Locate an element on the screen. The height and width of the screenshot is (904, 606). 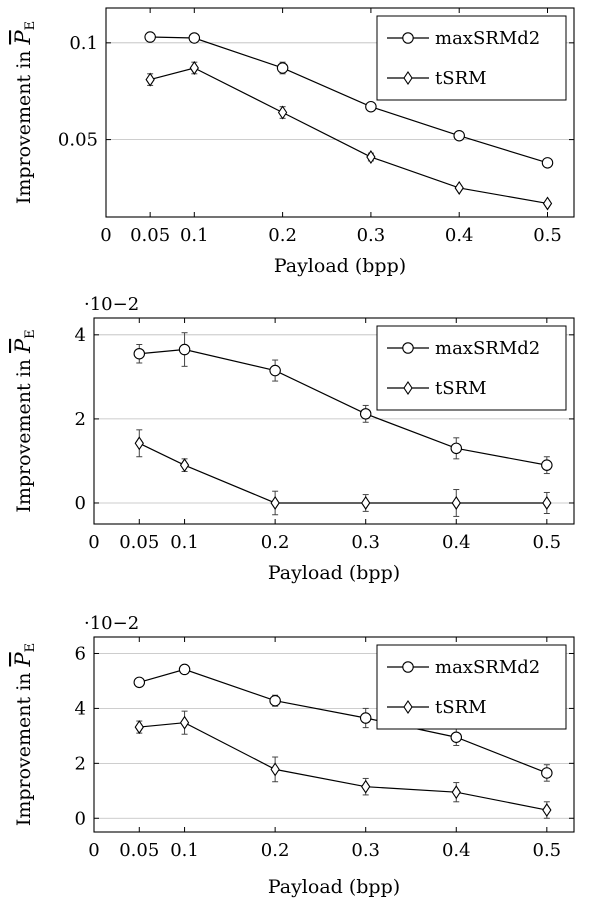
y-tick-label: 0.05 is located at coordinates (78, 140).